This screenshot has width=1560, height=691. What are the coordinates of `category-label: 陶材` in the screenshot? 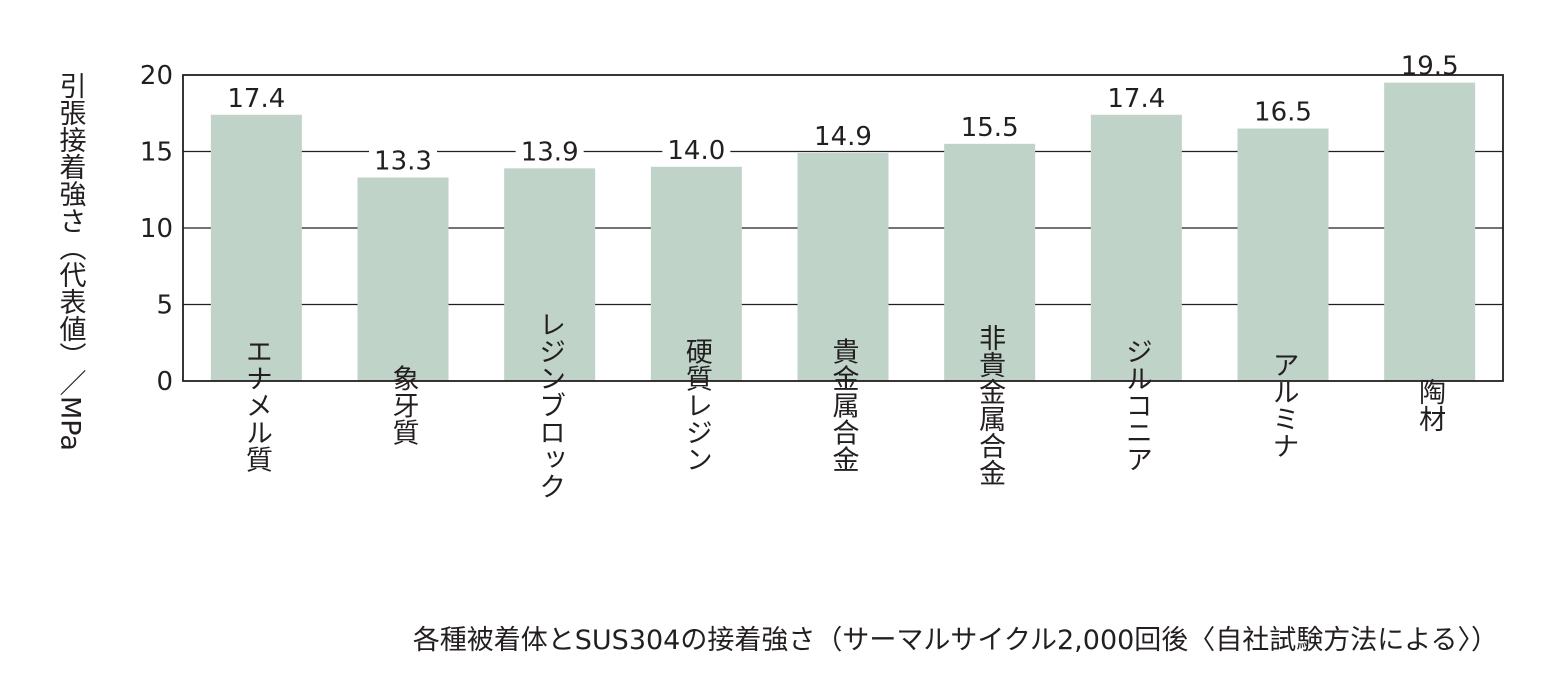 It's located at (1430, 405).